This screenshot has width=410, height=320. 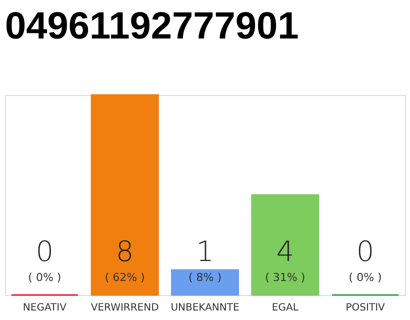 What do you see at coordinates (125, 308) in the screenshot?
I see `x-tick-label: VERWIRREND` at bounding box center [125, 308].